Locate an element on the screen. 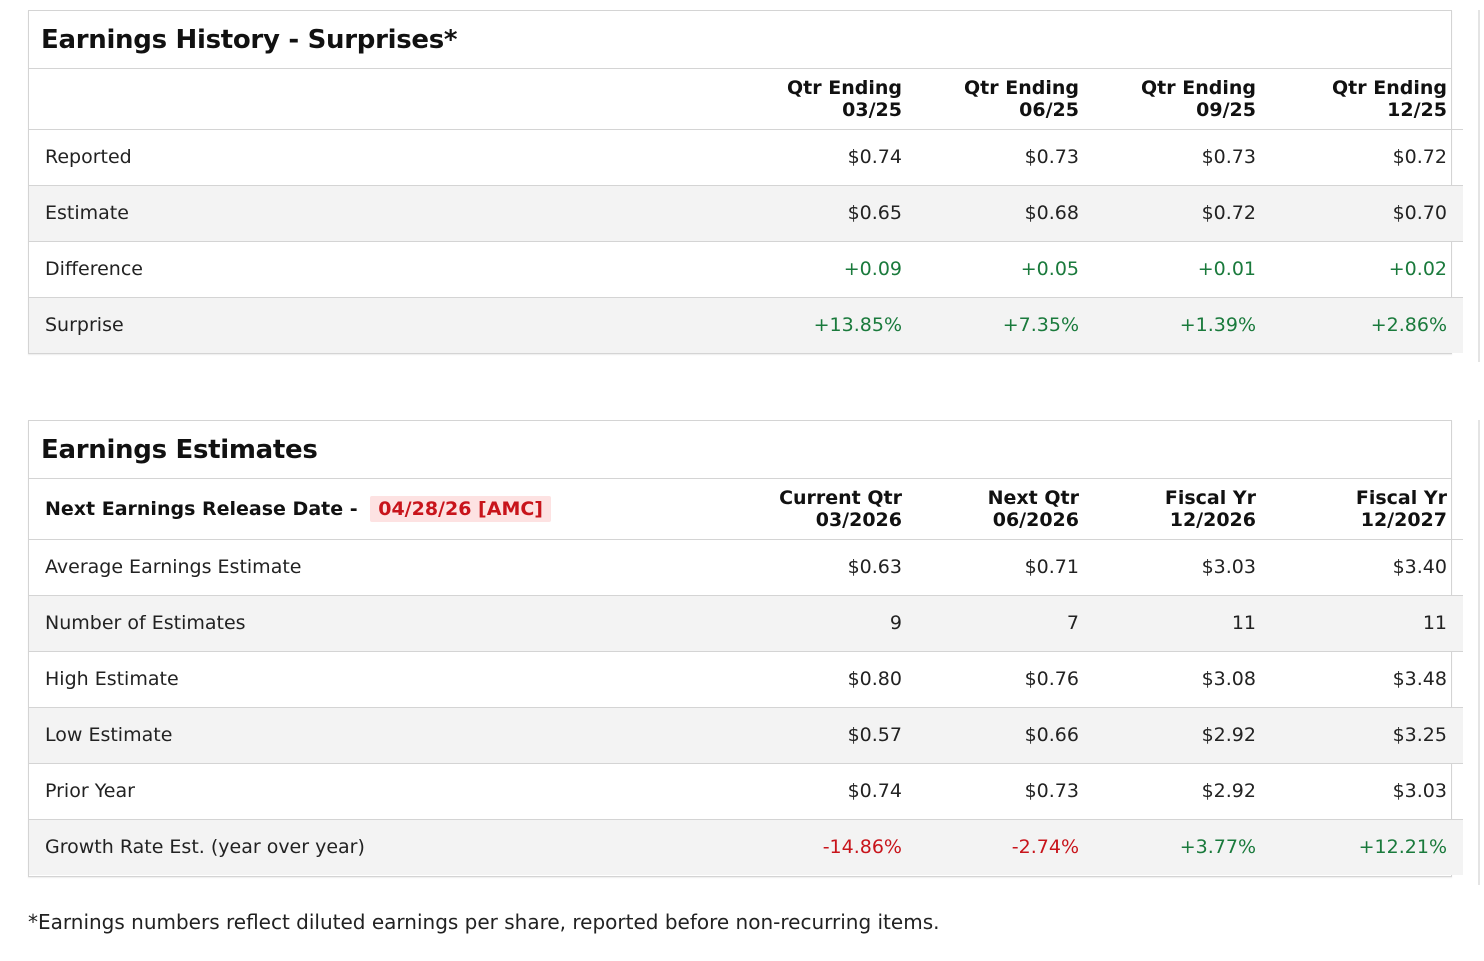 The image size is (1484, 961). table-row: Low Estimate $0.57 $0.66 $2.92 $3.25 is located at coordinates (746, 735).